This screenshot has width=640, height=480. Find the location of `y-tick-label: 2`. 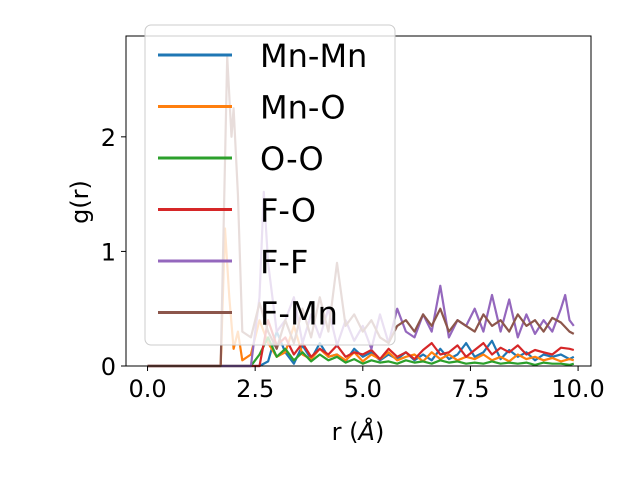

y-tick-label: 2 is located at coordinates (108, 138).